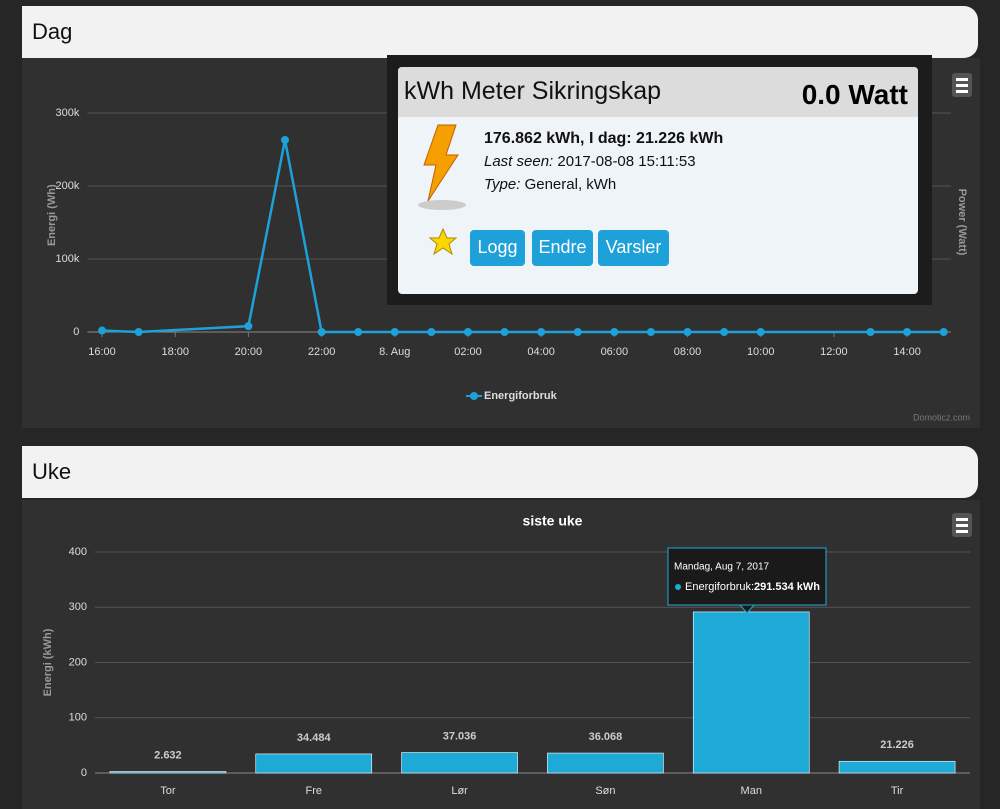  I want to click on x-tick-label: 04:00, so click(541, 352).